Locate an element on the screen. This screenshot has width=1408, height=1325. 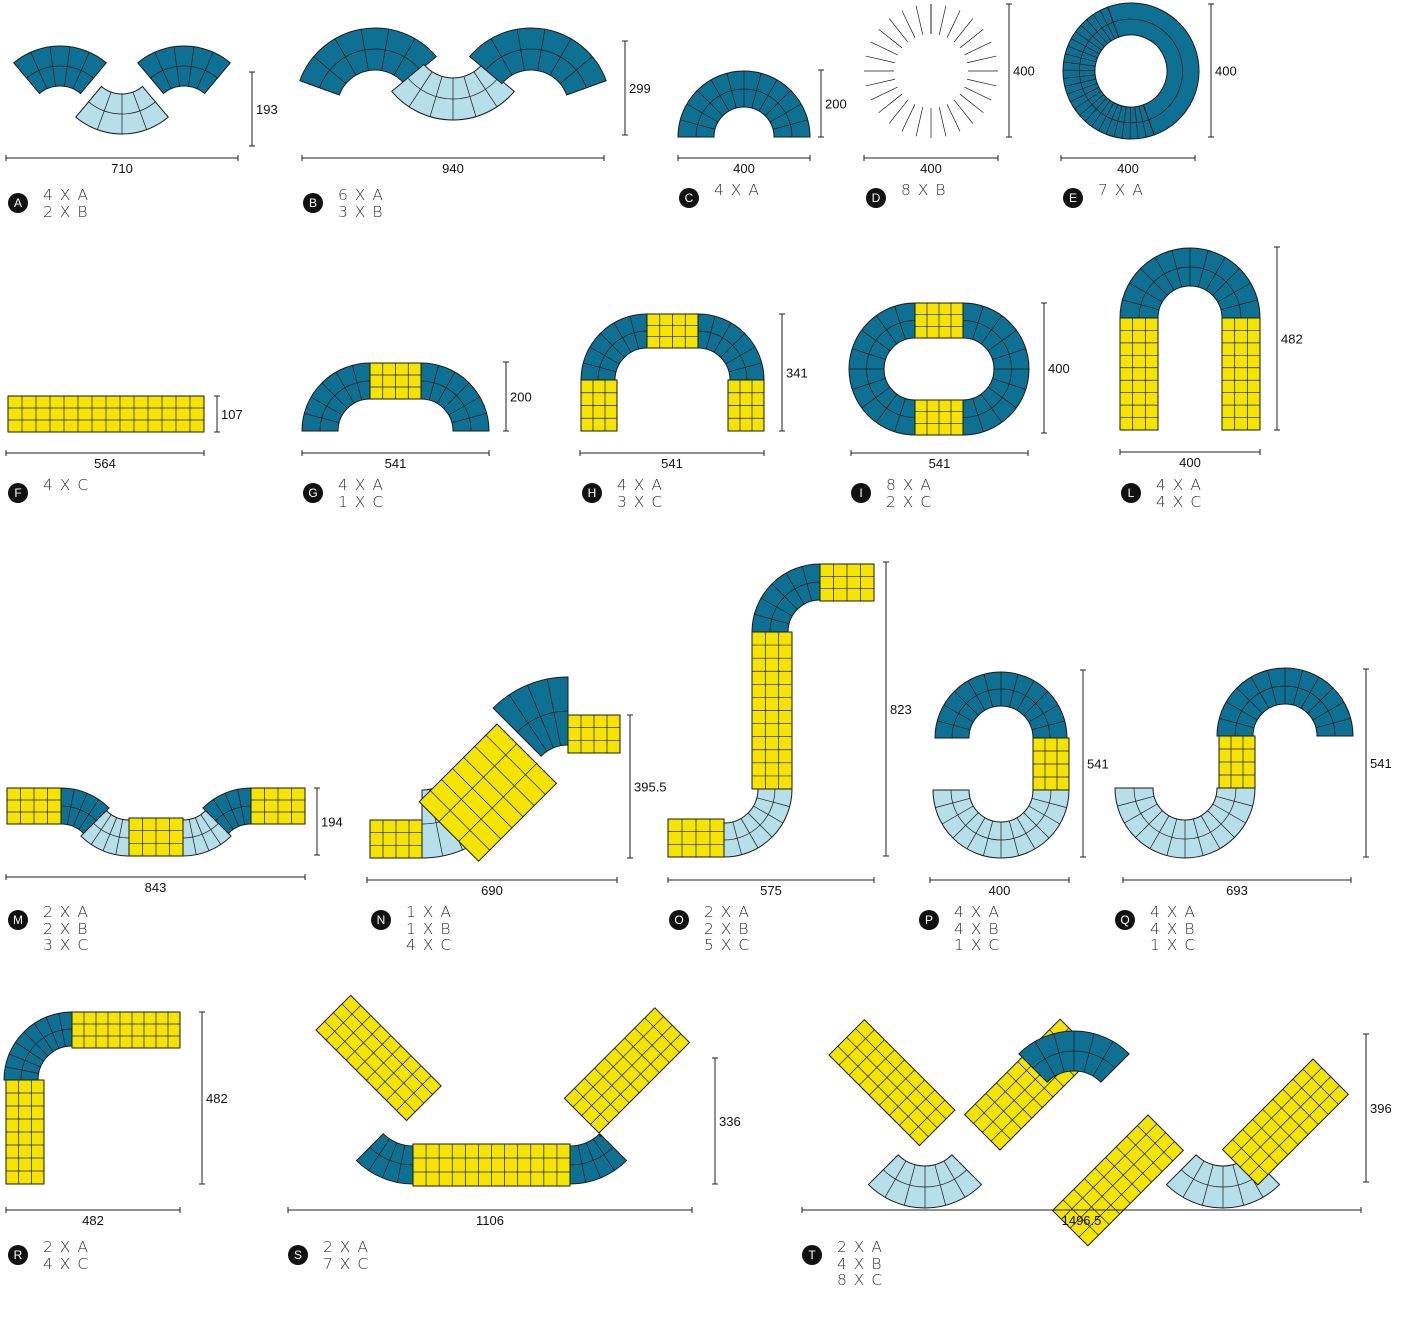
height-dimension: 395.5 is located at coordinates (647, 786).